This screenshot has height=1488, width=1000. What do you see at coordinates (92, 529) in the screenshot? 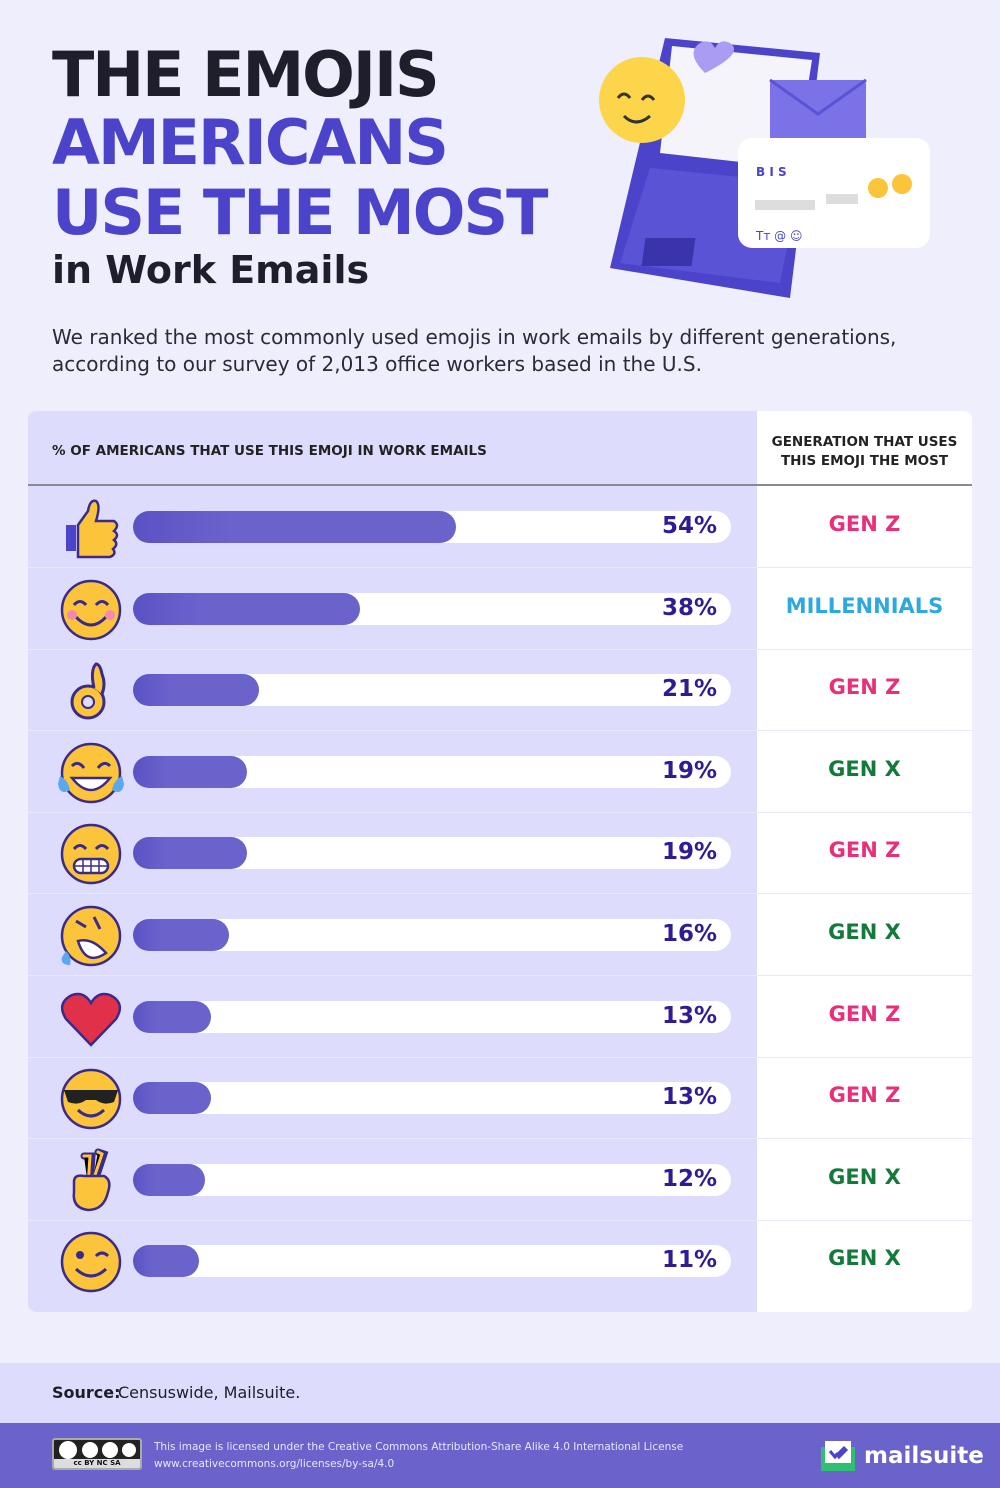
I see `thumbs-up-icon` at bounding box center [92, 529].